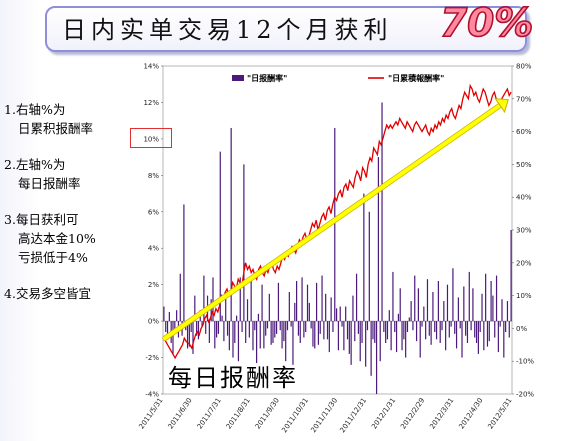 The width and height of the screenshot is (580, 441). What do you see at coordinates (338, 78) in the screenshot?
I see `chart-legend: "日报酬率" "日累積報酬率"` at bounding box center [338, 78].